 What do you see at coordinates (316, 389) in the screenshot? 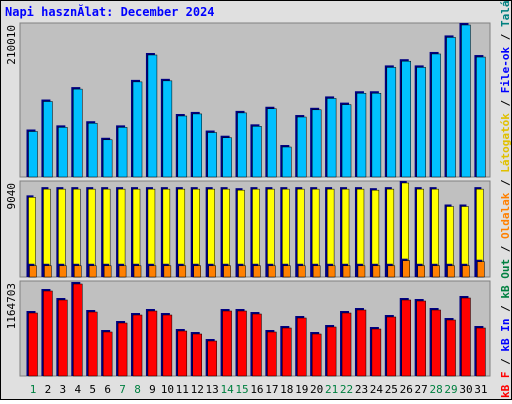
I see `x-tick-label: 20` at bounding box center [316, 389].